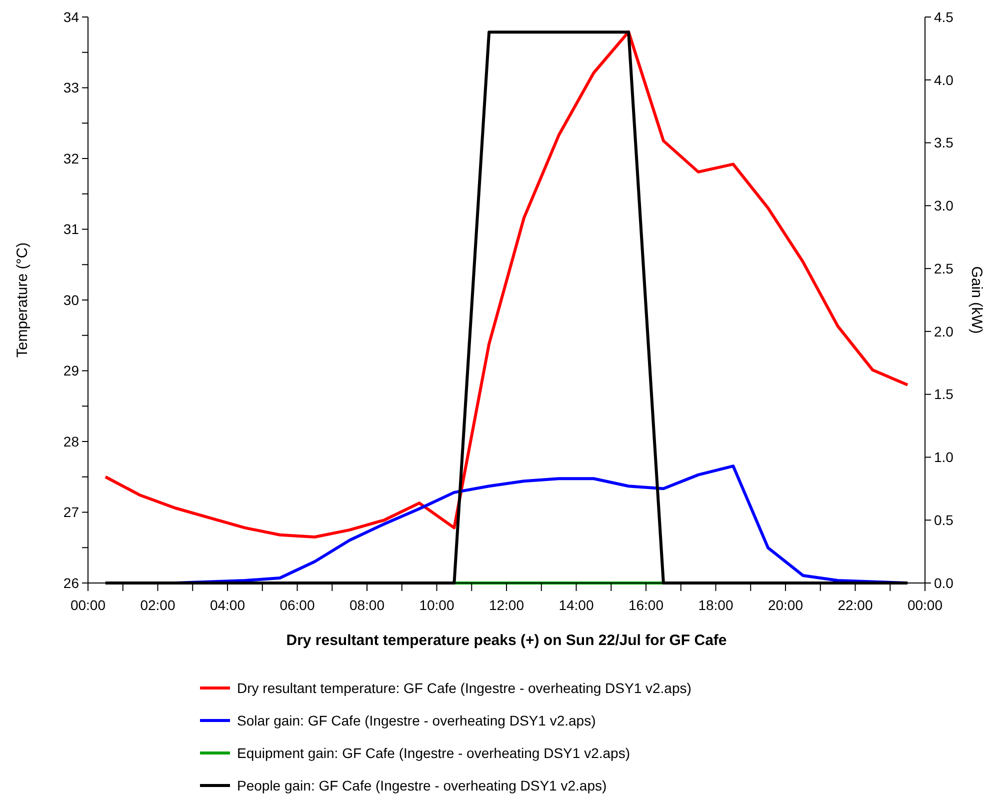  What do you see at coordinates (158, 605) in the screenshot?
I see `x-tick-label: 02:00` at bounding box center [158, 605].